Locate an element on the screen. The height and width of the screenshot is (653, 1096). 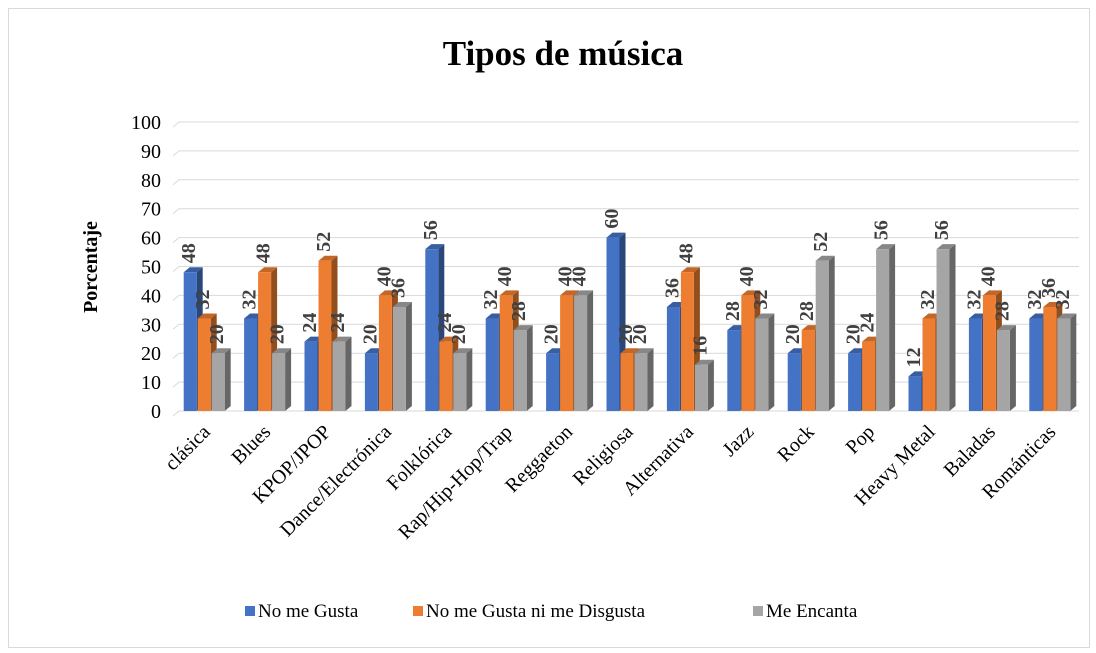
legend-label: Me Encanta is located at coordinates (812, 611).